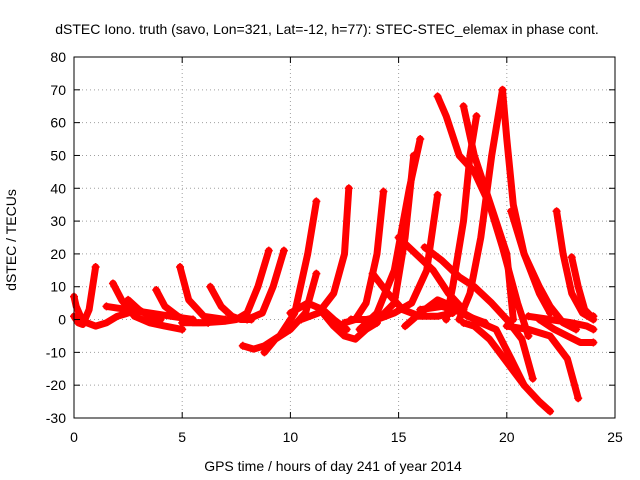 Image resolution: width=640 pixels, height=480 pixels. What do you see at coordinates (58, 57) in the screenshot?
I see `y-tick-label: 80` at bounding box center [58, 57].